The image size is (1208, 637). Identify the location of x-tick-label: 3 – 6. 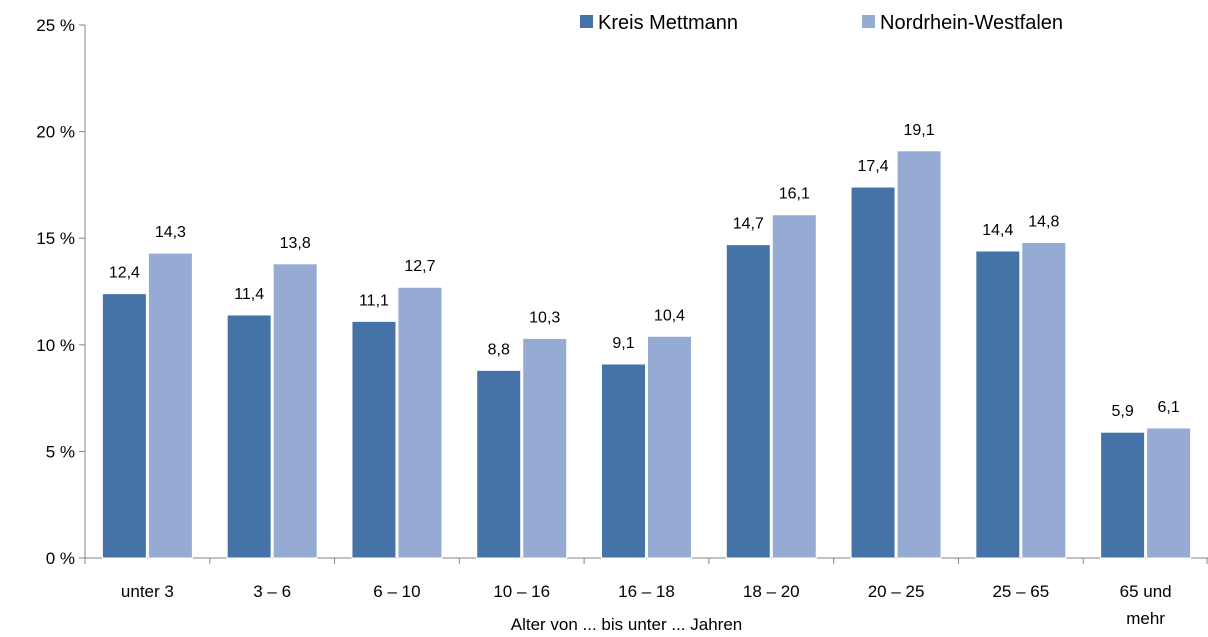
(272, 591).